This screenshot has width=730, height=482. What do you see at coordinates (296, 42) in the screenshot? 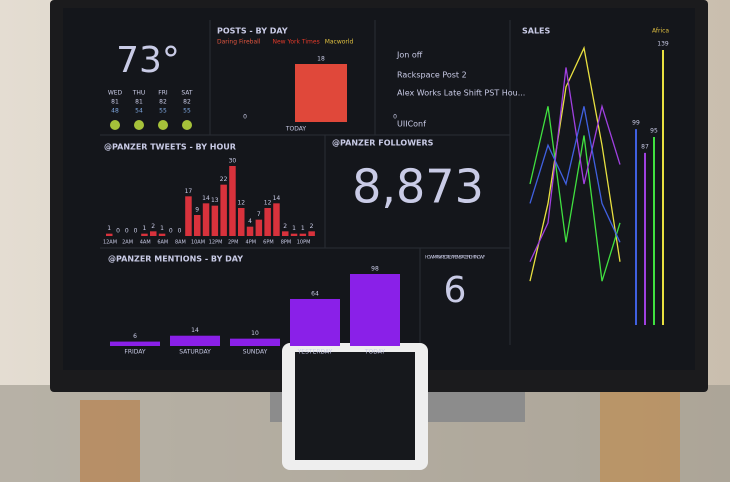
I see `legend-entry: New York Times` at bounding box center [296, 42].